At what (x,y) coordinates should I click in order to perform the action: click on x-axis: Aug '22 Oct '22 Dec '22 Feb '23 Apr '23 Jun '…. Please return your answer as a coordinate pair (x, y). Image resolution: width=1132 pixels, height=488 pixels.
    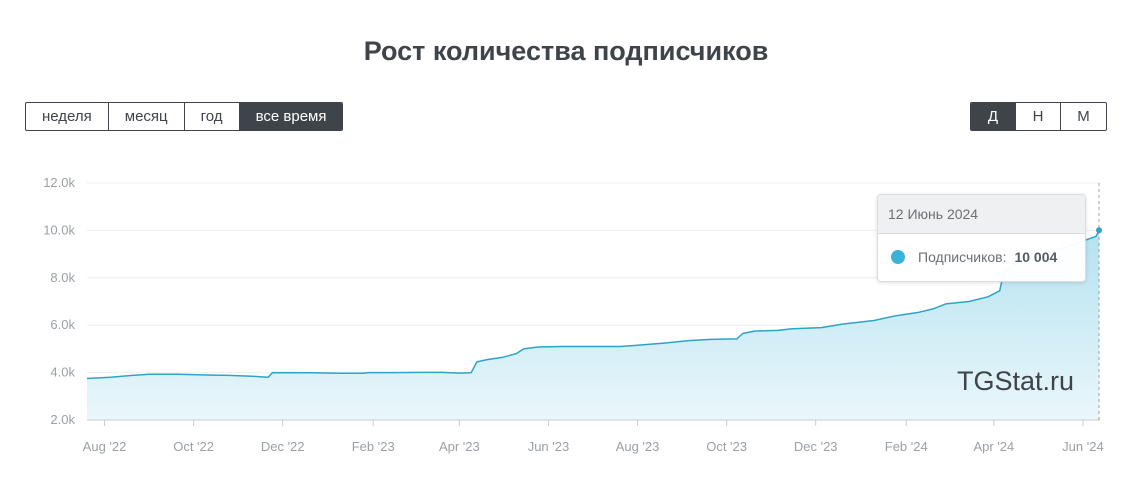
    Looking at the image, I should click on (593, 436).